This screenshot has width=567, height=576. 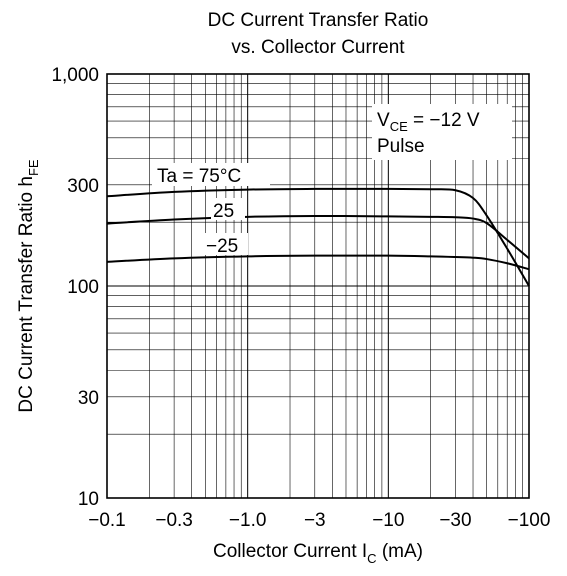 What do you see at coordinates (401, 146) in the screenshot?
I see `condition-pulse: Pulse` at bounding box center [401, 146].